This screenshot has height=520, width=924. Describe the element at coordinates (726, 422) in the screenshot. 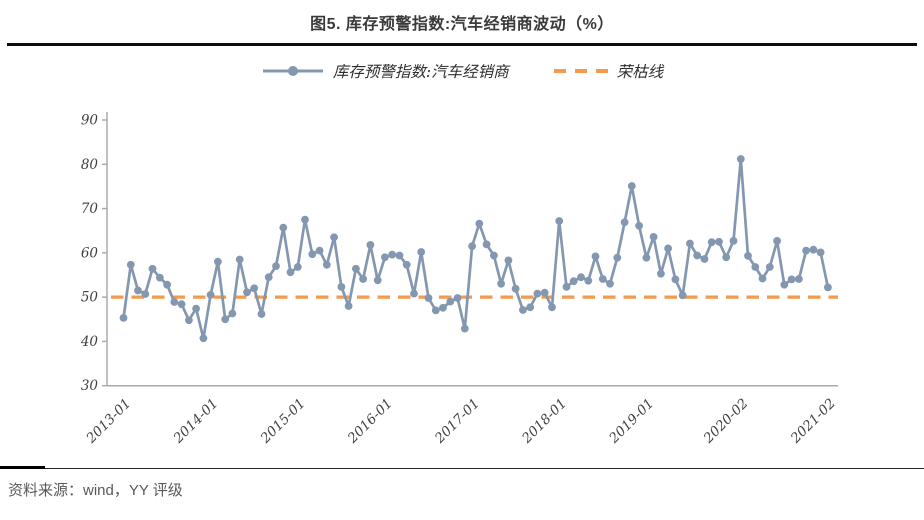

I see `x-tick-label: 2020-02` at that location.